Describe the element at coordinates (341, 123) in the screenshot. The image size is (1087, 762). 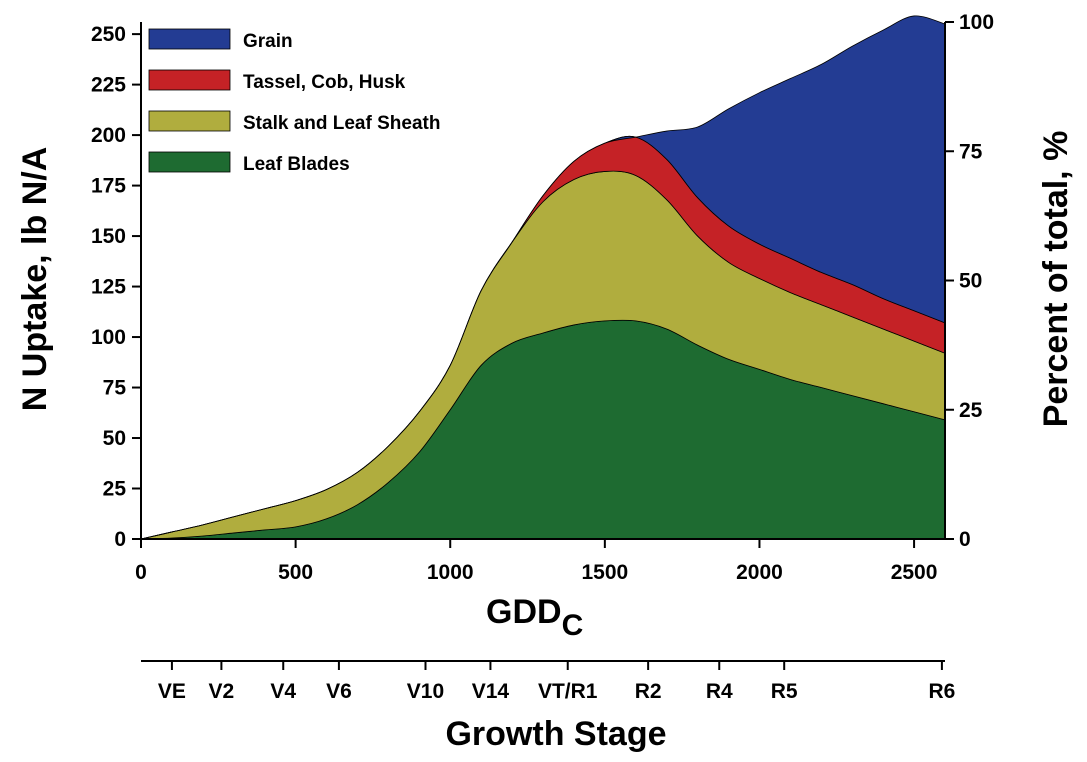
I see `legend-label-stalk-and-leaf-sheath: Stalk and Leaf Sheath` at that location.